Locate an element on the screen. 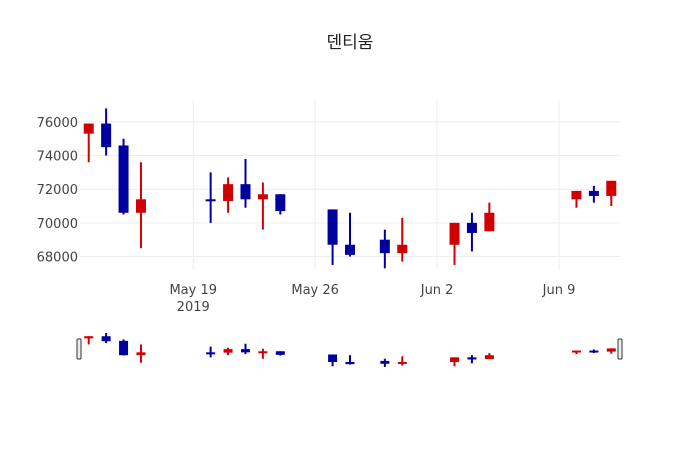  x-tick-label: Jun 2 is located at coordinates (437, 290).